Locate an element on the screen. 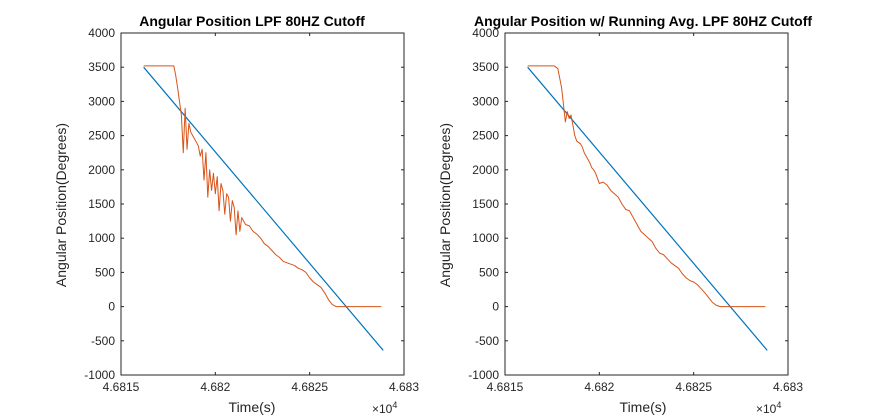 Image resolution: width=874 pixels, height=420 pixels. left-chart-title: Angular Position LPF 80HZ Cutoff is located at coordinates (252, 21).